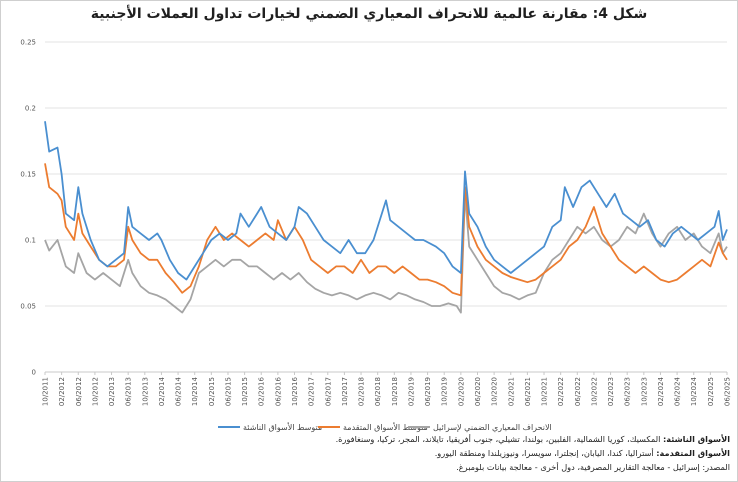  What do you see at coordinates (620, 14) in the screenshot?
I see `figure-number: شكل 4:` at bounding box center [620, 14].